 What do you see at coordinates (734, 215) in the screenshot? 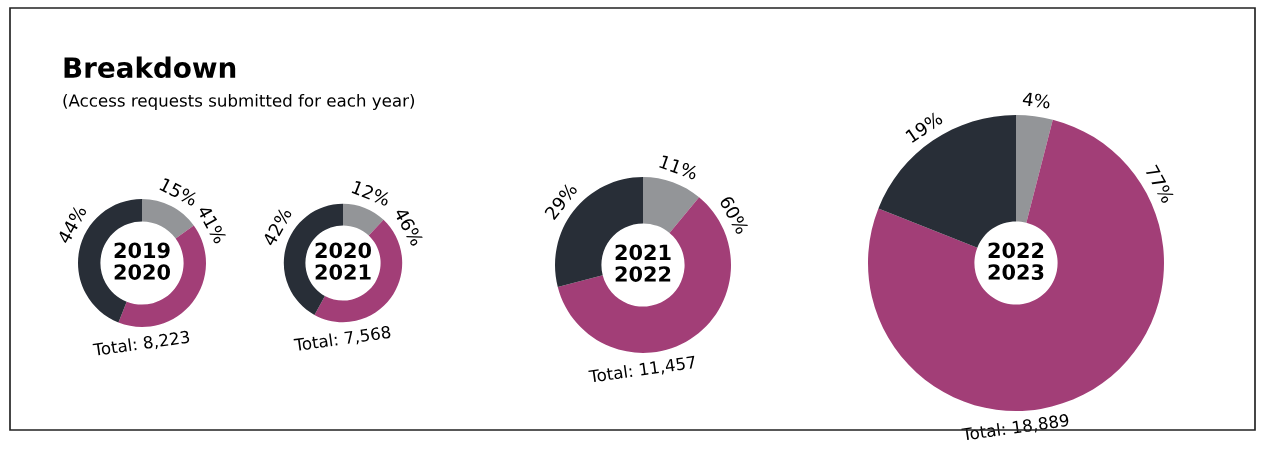
I see `data-label: 60%` at bounding box center [734, 215].